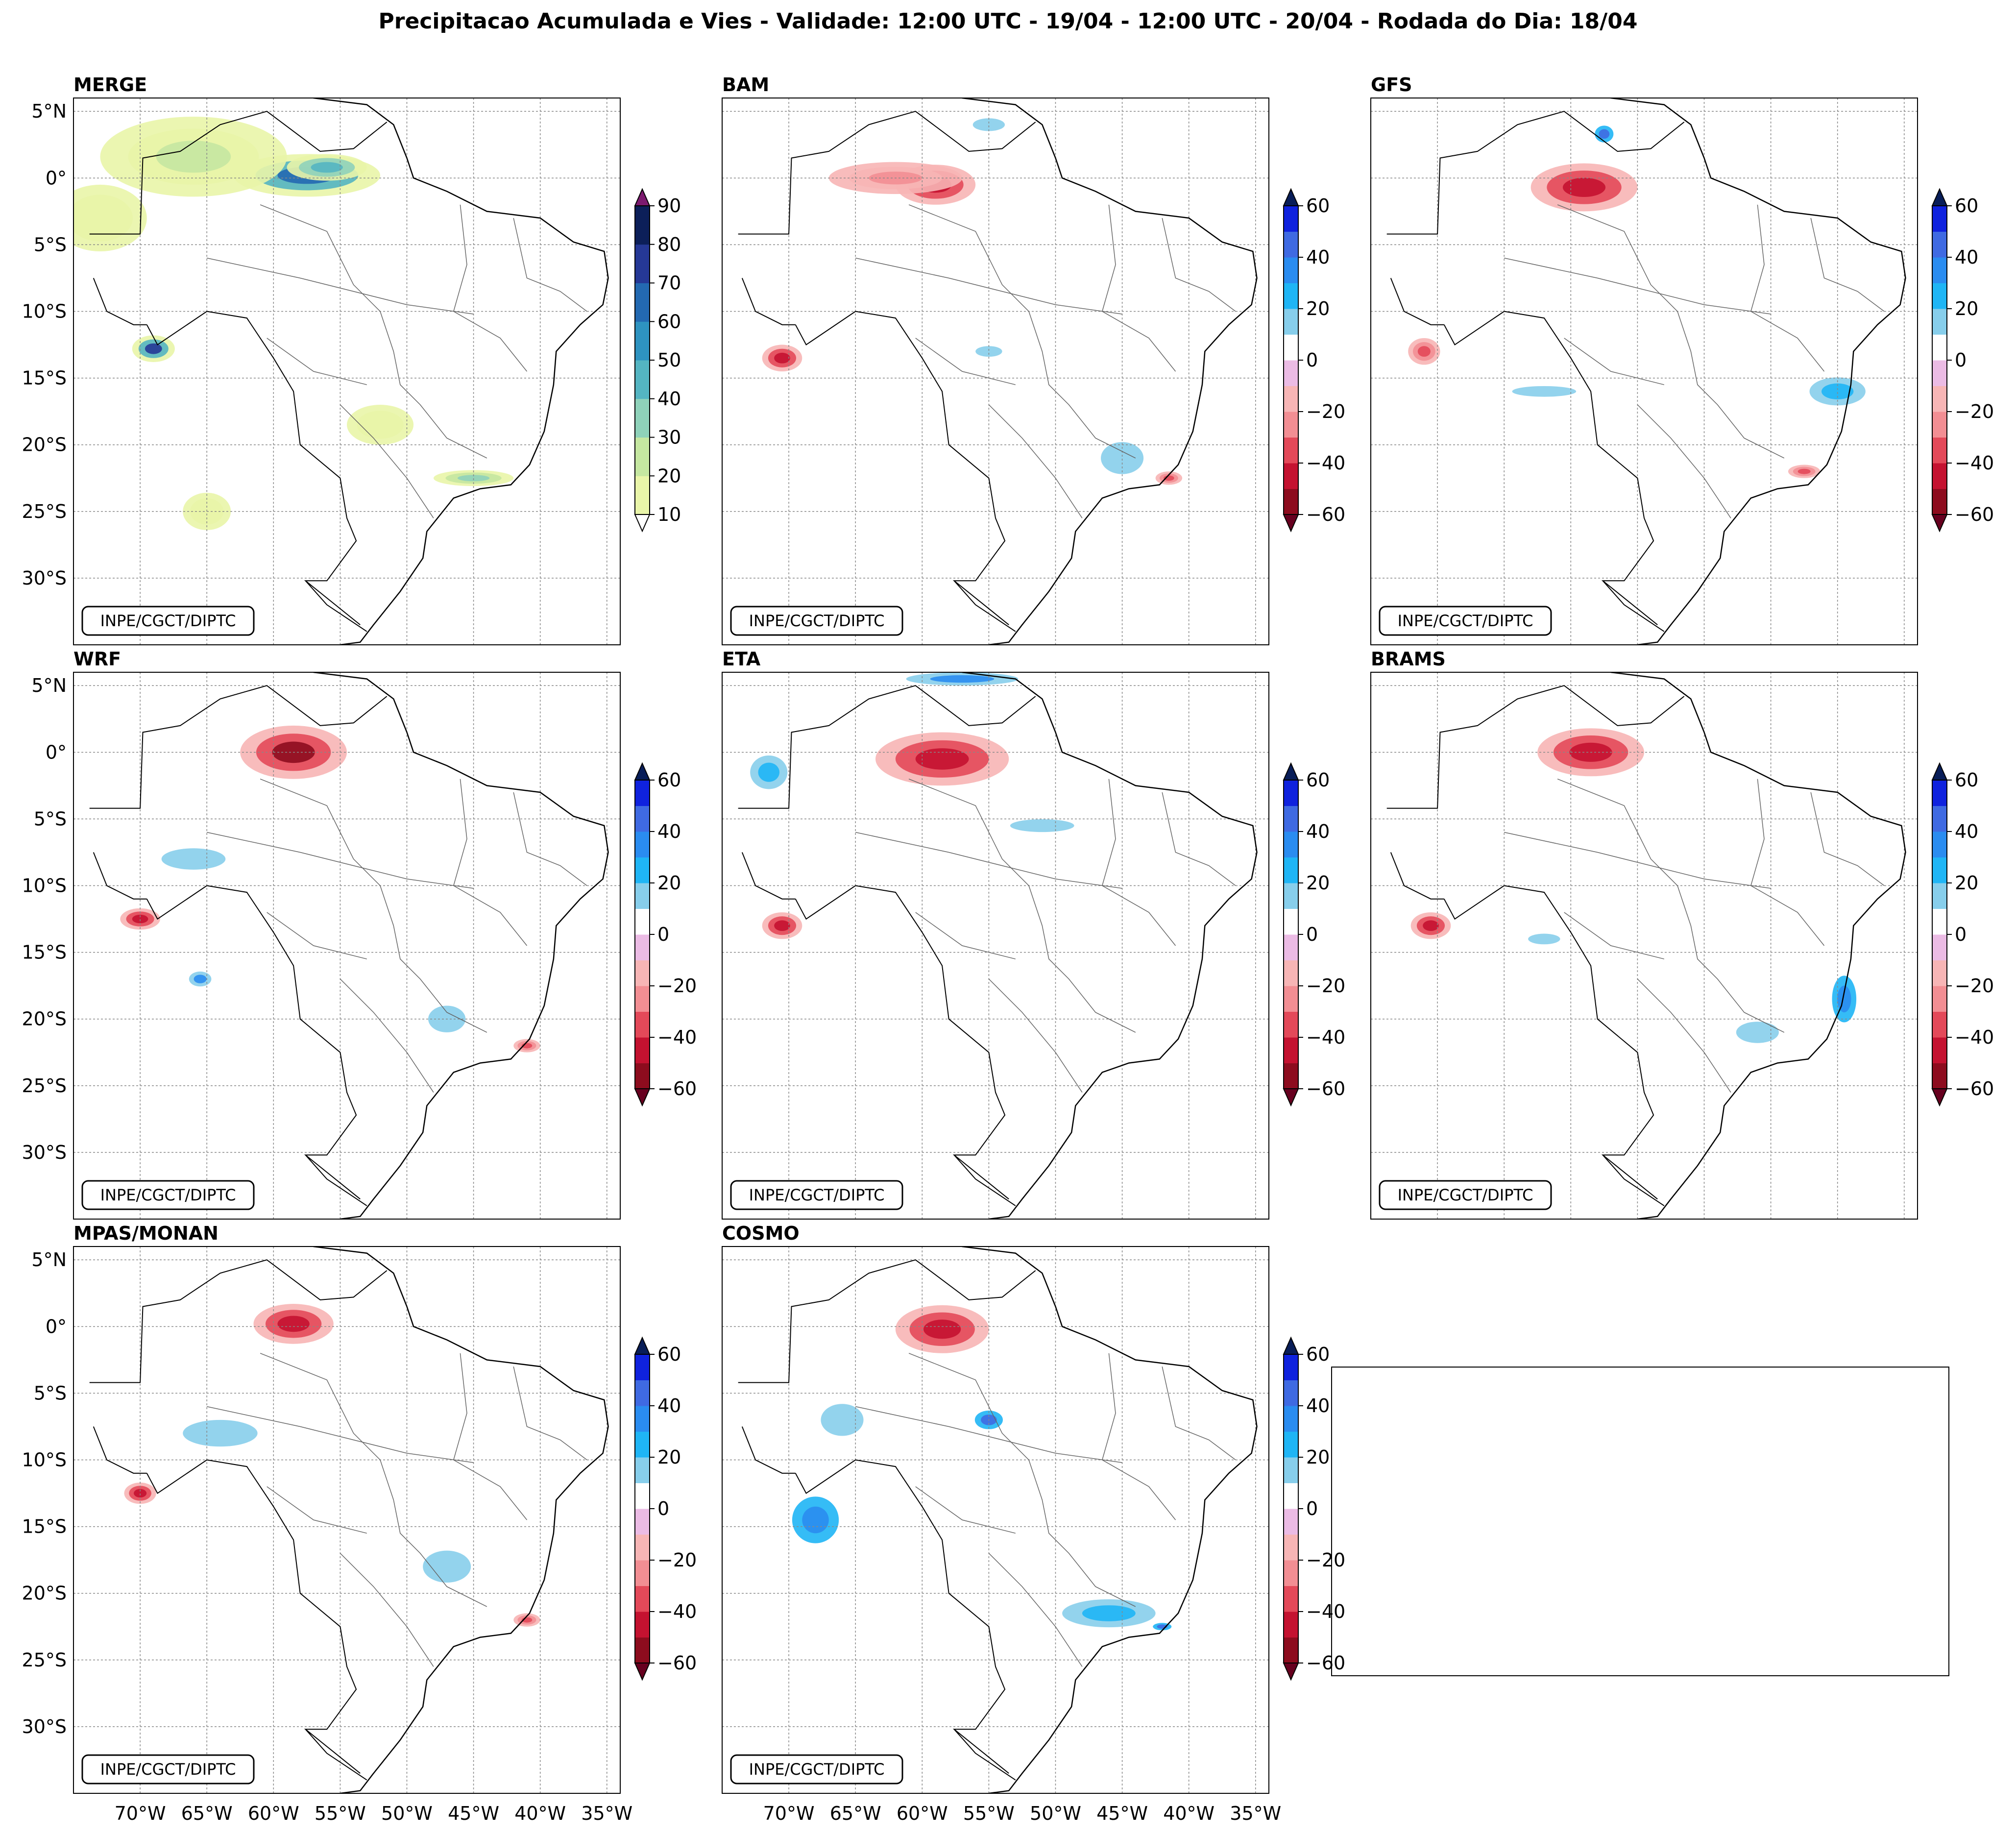  What do you see at coordinates (606, 1814) in the screenshot?
I see `lon-tick-label: 35°W` at bounding box center [606, 1814].